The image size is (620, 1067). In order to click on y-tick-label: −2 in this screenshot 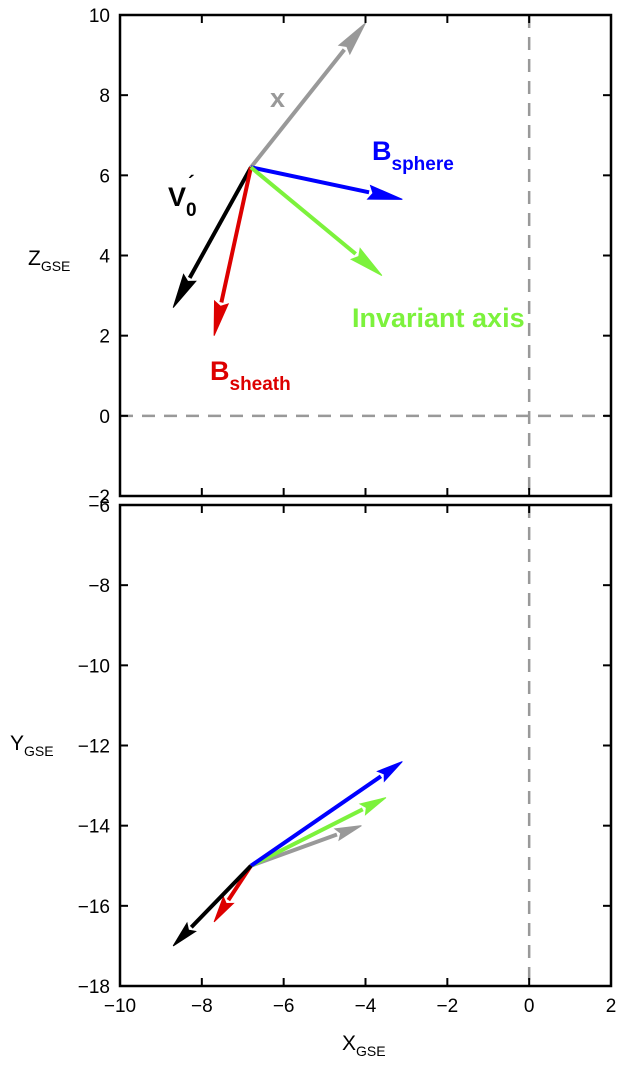, I will do `click(99, 497)`.